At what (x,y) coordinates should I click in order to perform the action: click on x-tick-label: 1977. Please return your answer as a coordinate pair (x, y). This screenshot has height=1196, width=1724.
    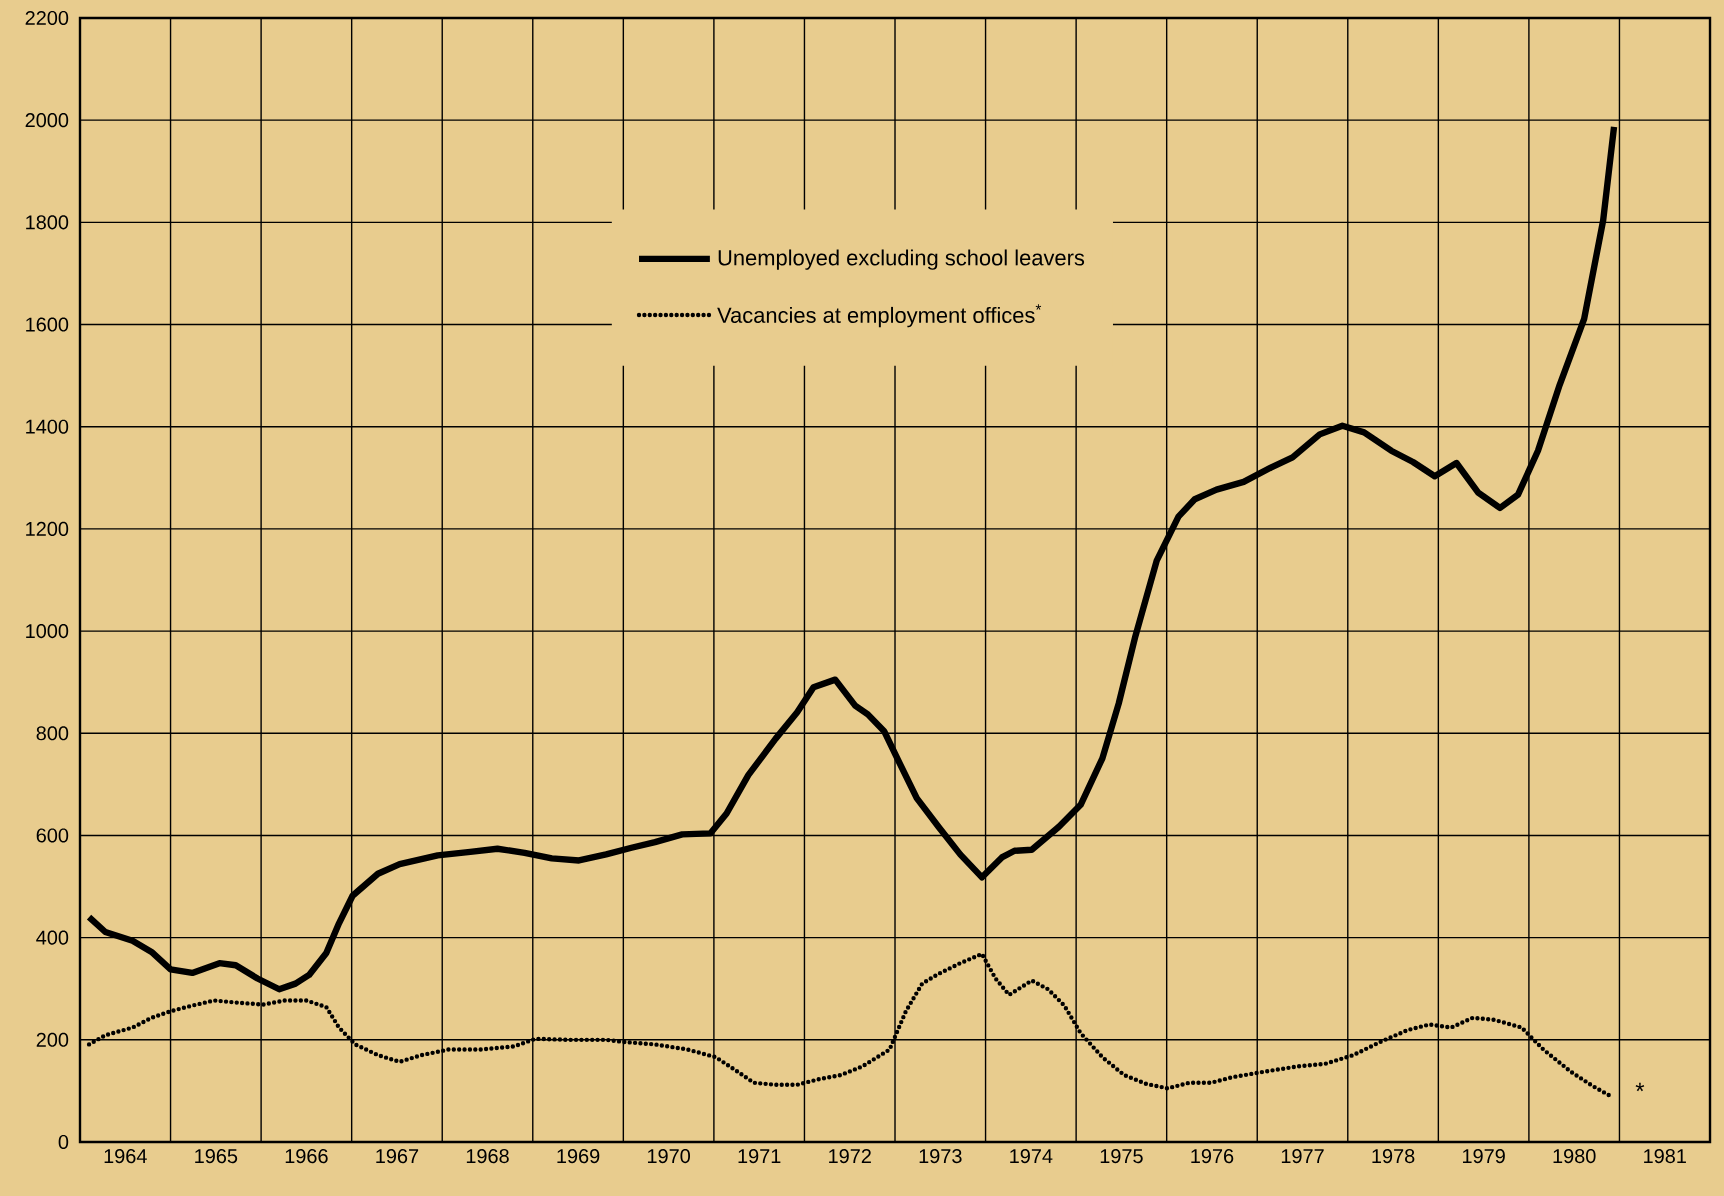
    Looking at the image, I should click on (1302, 1156).